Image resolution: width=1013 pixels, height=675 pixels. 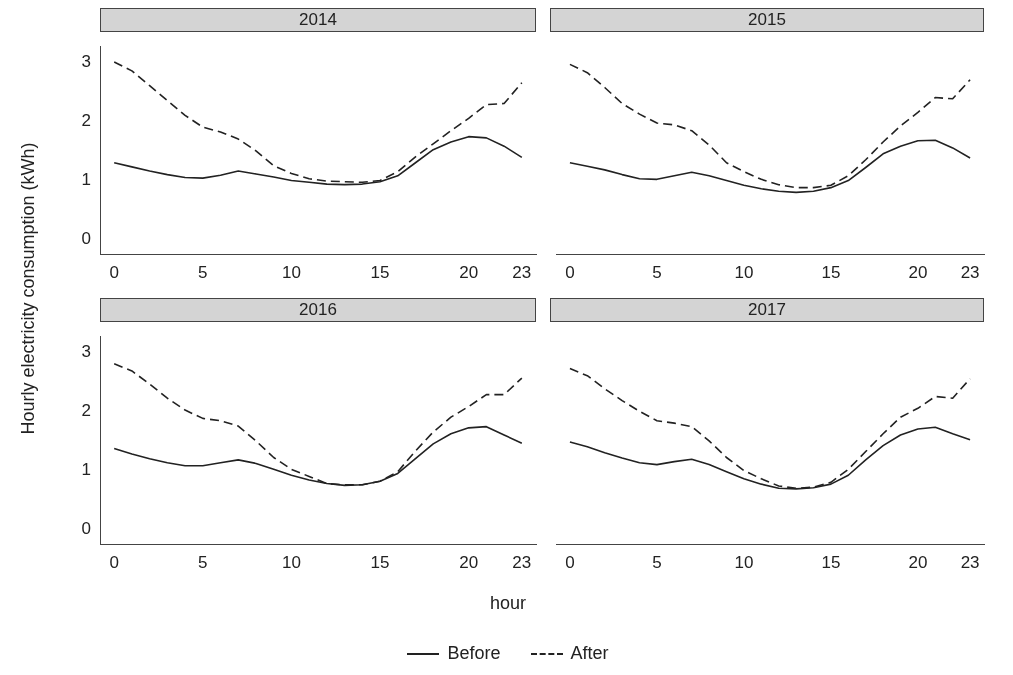 What do you see at coordinates (508, 603) in the screenshot?
I see `x-axis-title: hour` at bounding box center [508, 603].